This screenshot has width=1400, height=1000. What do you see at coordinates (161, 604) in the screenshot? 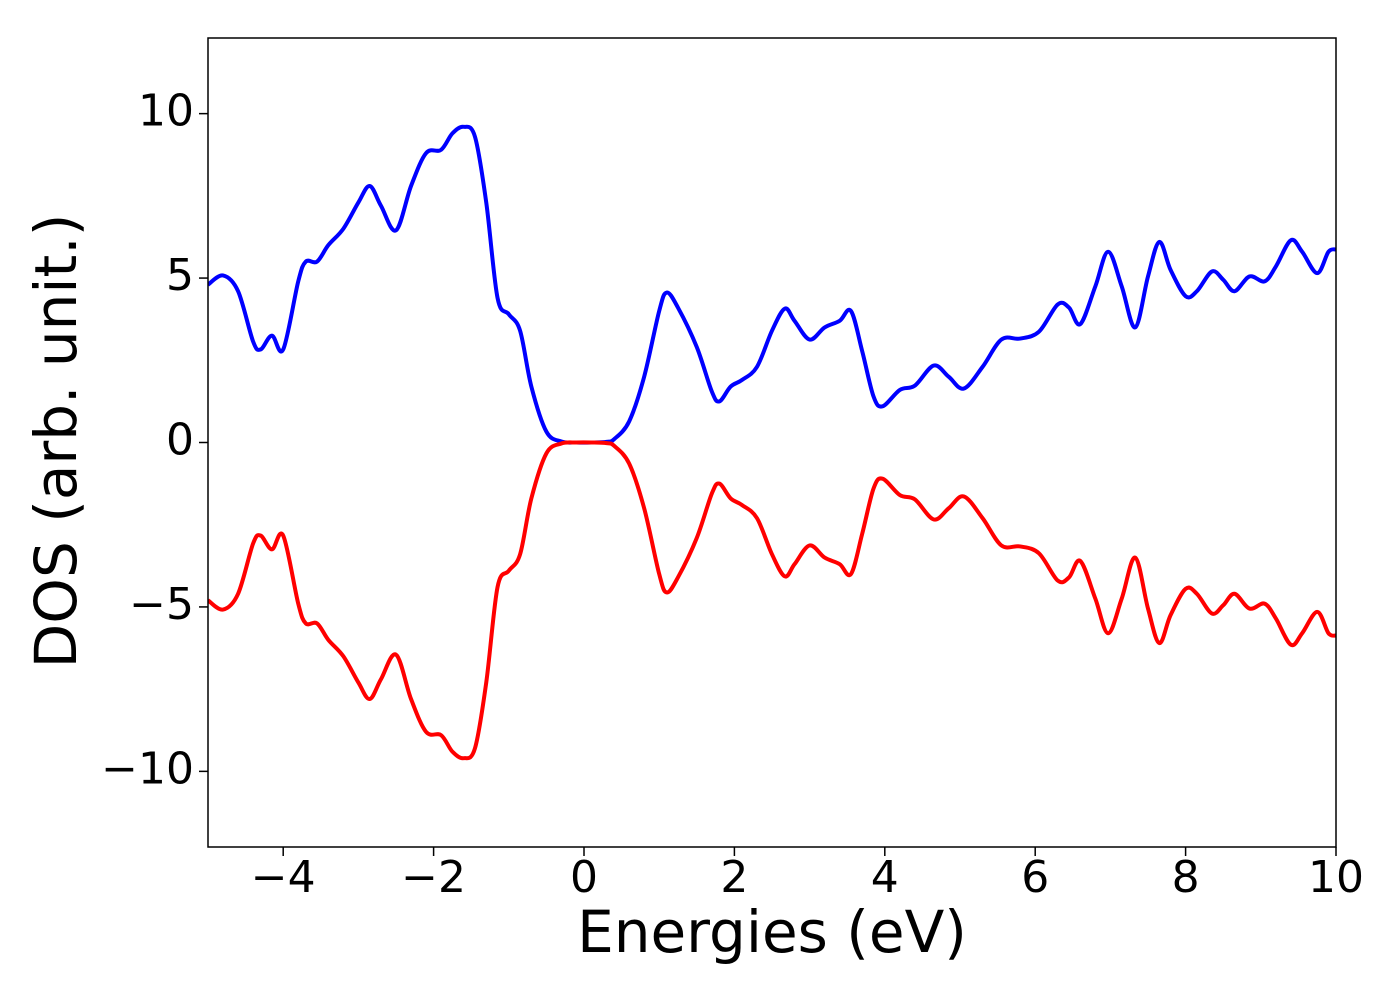
I see `y-tick-label: −5` at bounding box center [161, 604].